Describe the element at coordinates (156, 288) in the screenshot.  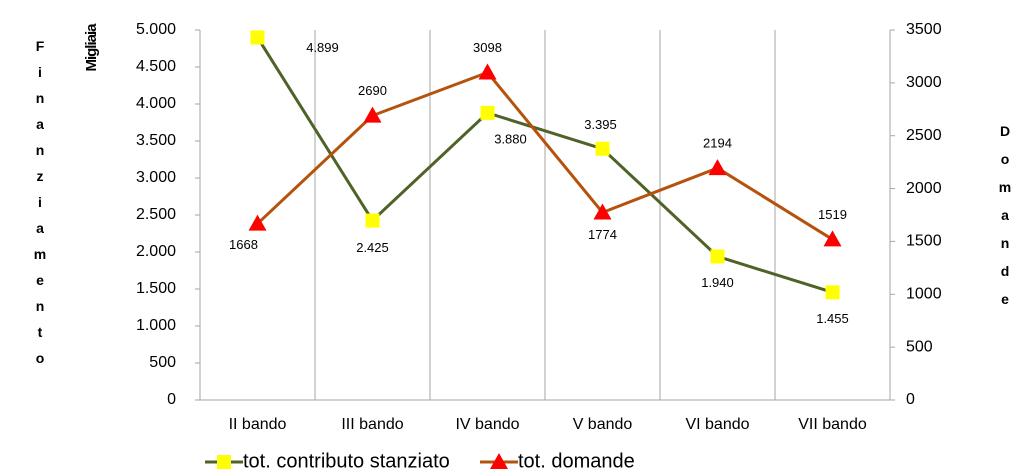
I see `y-tick-label: 1.500` at that location.